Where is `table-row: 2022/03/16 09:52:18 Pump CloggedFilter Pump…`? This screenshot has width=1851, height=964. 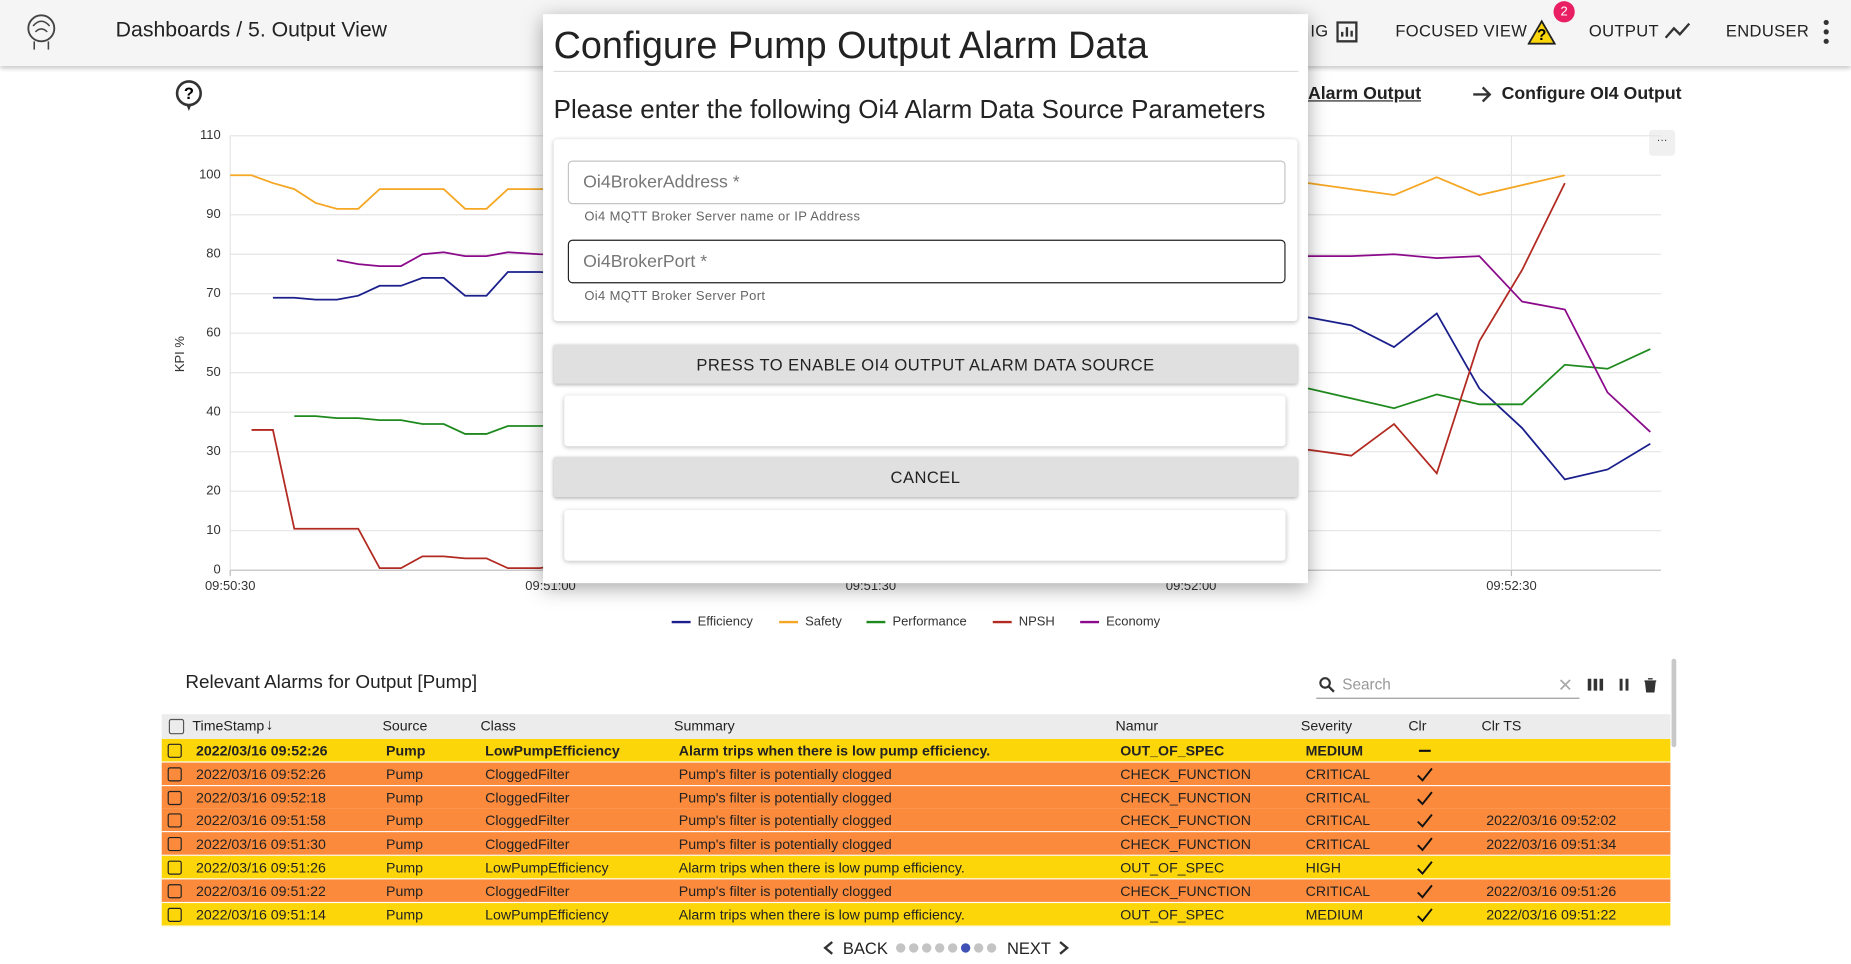
table-row: 2022/03/16 09:52:18 Pump CloggedFilter Pump… is located at coordinates (916, 797).